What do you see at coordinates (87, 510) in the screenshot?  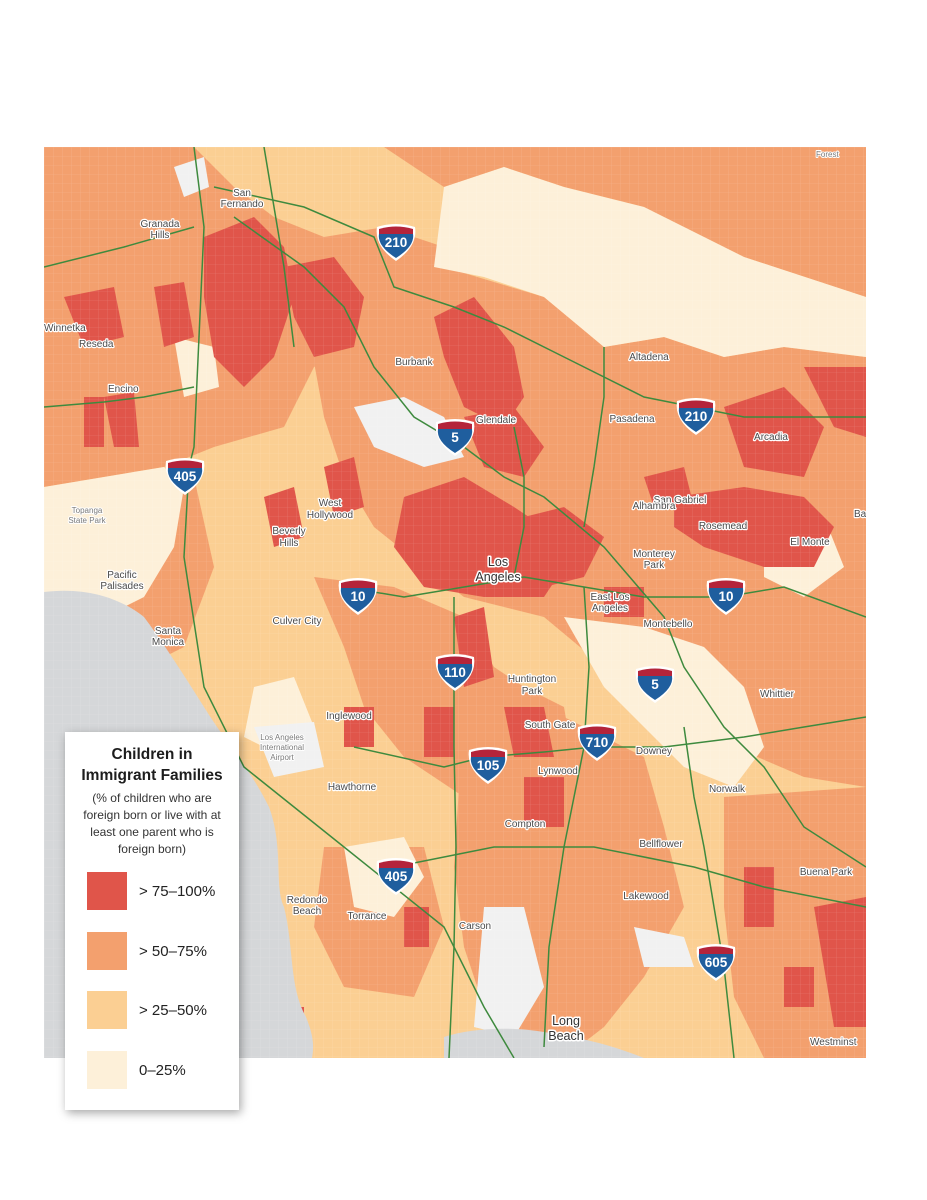 I see `label-topanga-1: Topanga` at bounding box center [87, 510].